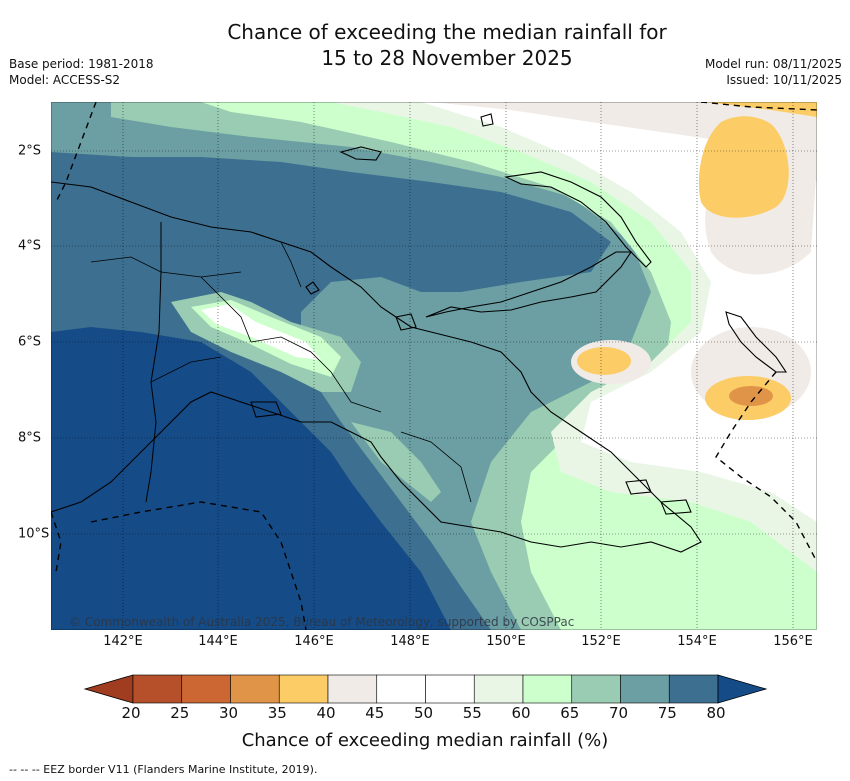 This screenshot has height=781, width=850. Describe the element at coordinates (312, 288) in the screenshot. I see `island-b` at that location.